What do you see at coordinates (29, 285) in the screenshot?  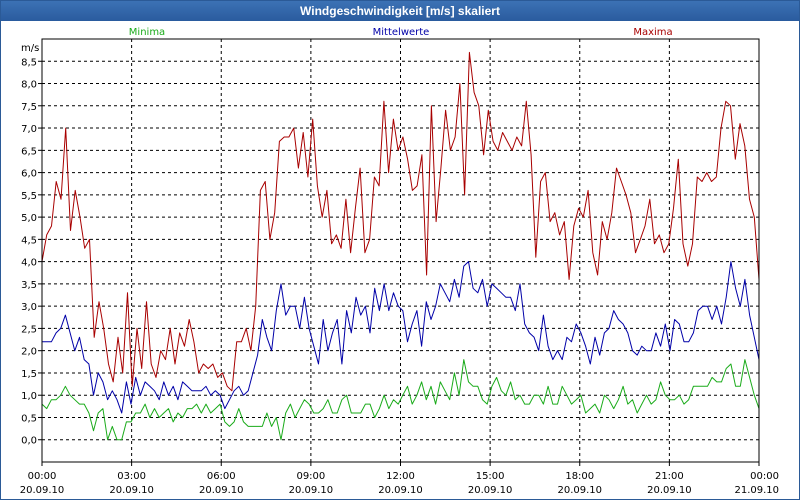 I see `y-tick-label: 3,5` at bounding box center [29, 285].